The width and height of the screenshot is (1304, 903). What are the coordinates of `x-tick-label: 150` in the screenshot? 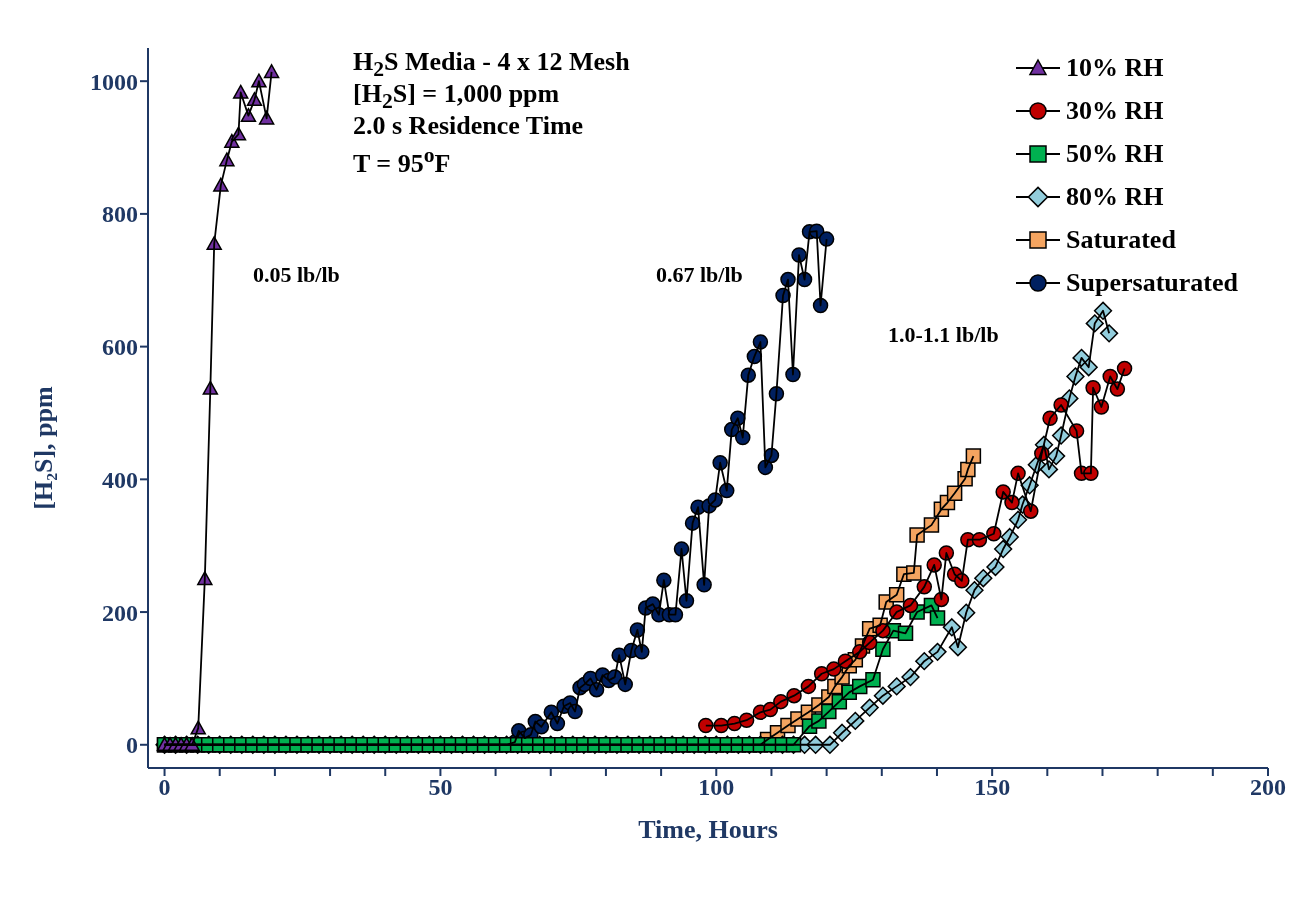 It's located at (992, 787).